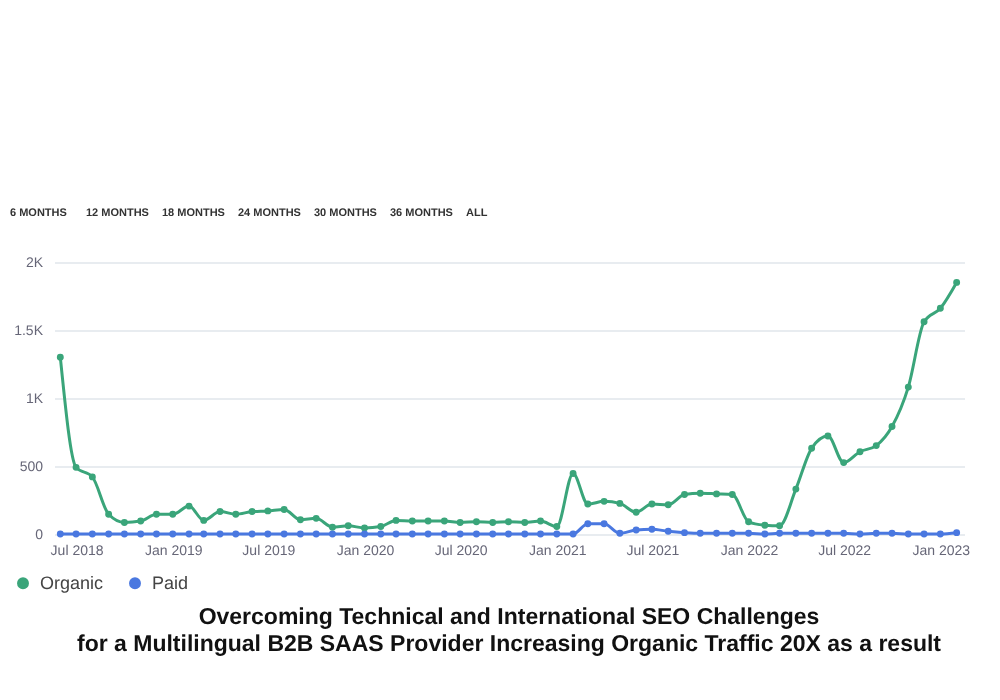 This screenshot has width=1000, height=700. What do you see at coordinates (170, 583) in the screenshot?
I see `legend-label: Paid` at bounding box center [170, 583].